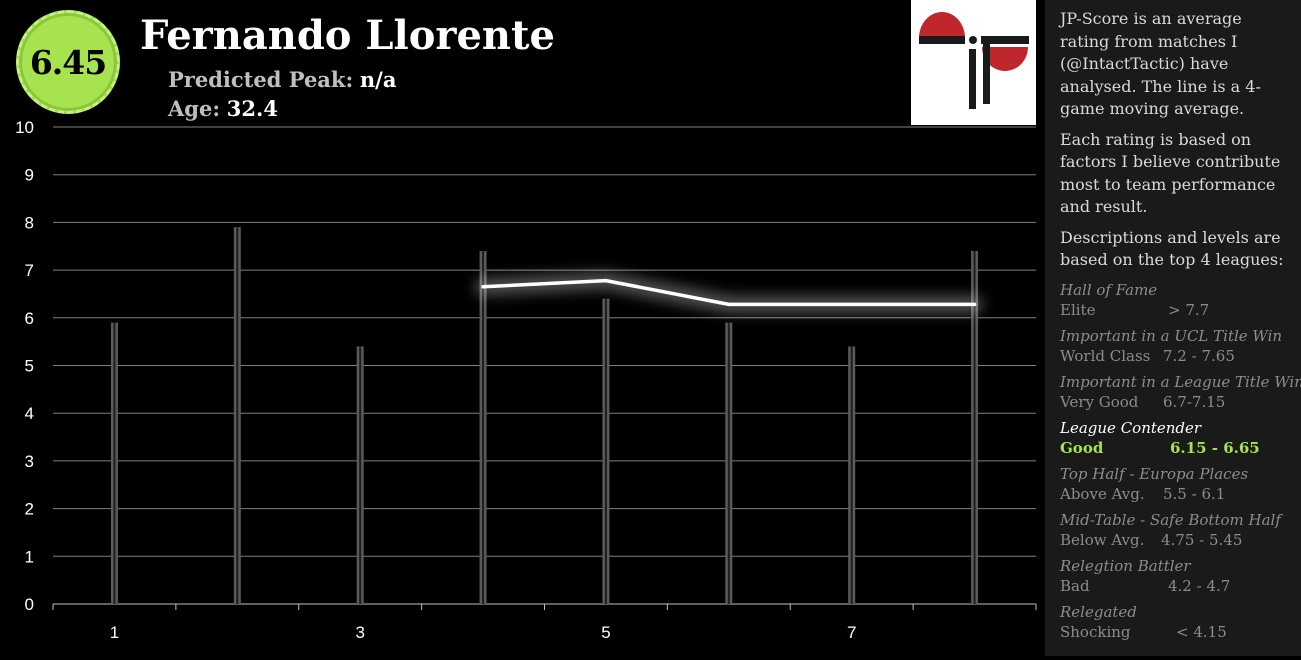 The width and height of the screenshot is (1301, 660). I want to click on predicted-peak: Predicted Peak: n/a, so click(282, 79).